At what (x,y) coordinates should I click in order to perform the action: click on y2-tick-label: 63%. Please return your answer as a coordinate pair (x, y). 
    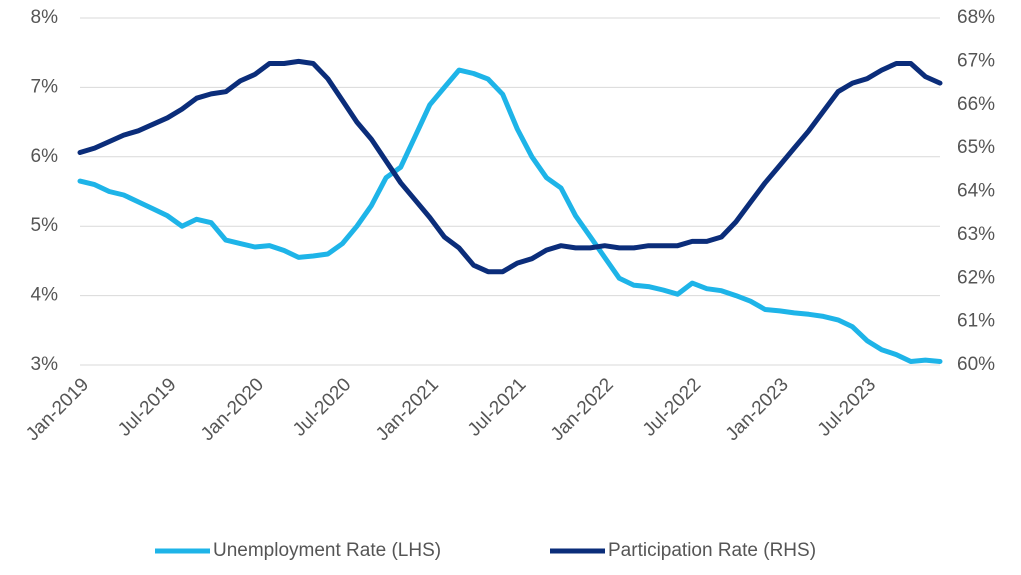
    Looking at the image, I should click on (976, 234).